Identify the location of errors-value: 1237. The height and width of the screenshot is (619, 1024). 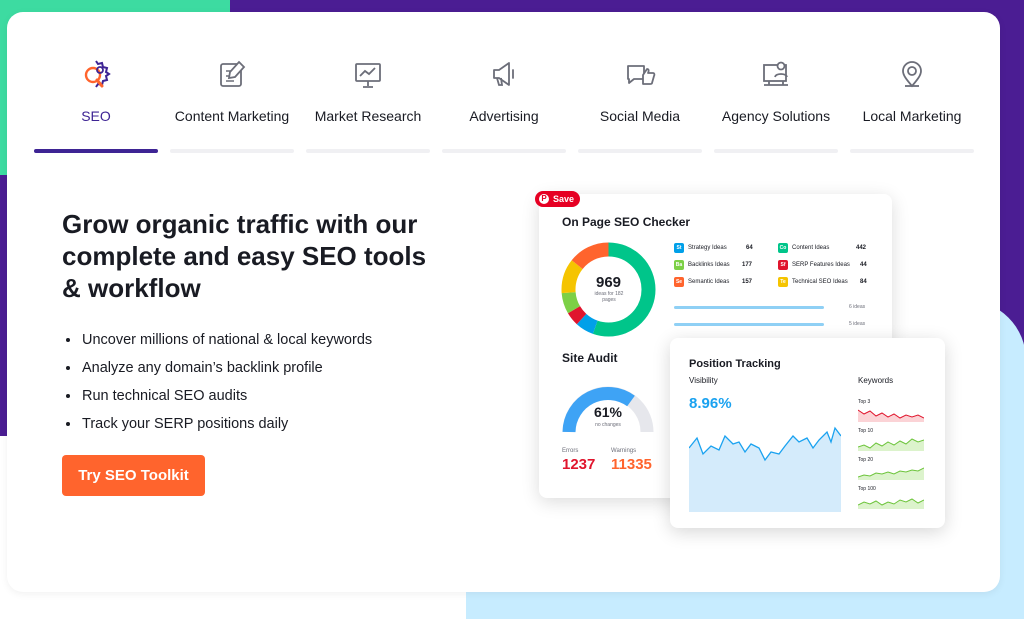
(579, 464).